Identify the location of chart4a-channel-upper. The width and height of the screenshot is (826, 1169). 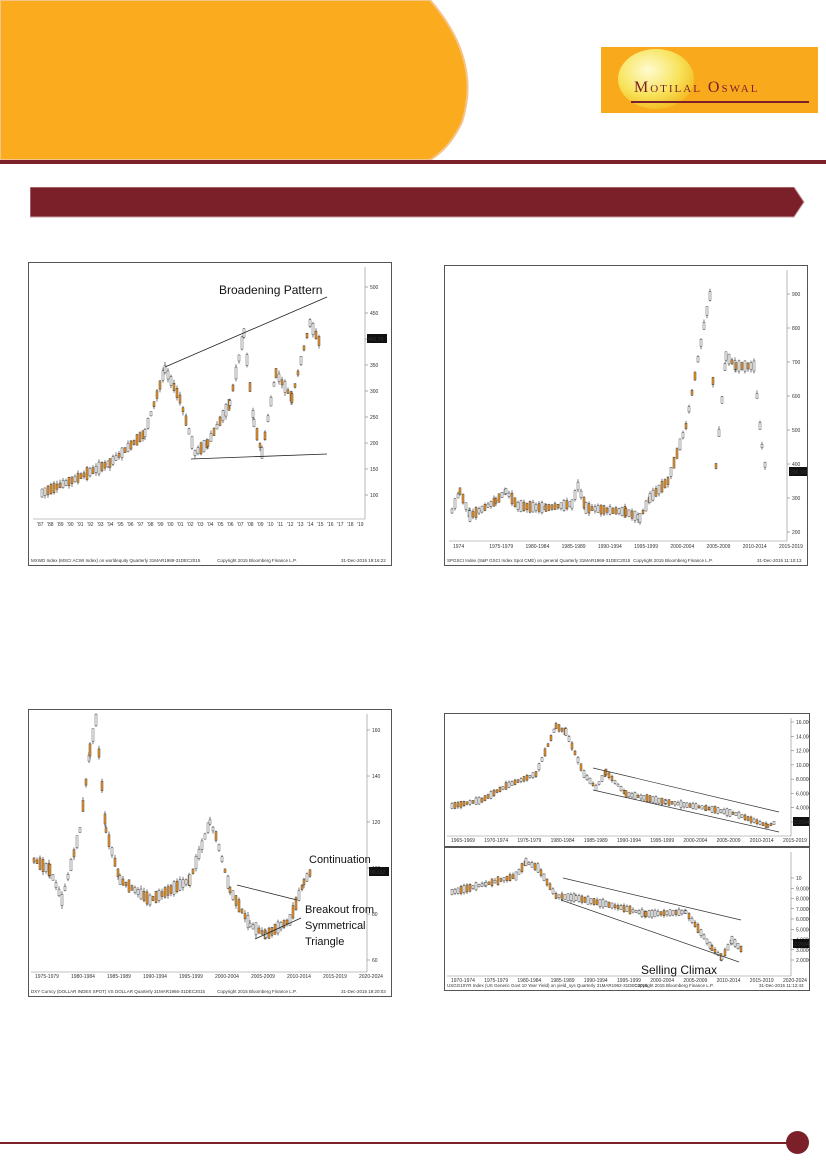
(686, 790).